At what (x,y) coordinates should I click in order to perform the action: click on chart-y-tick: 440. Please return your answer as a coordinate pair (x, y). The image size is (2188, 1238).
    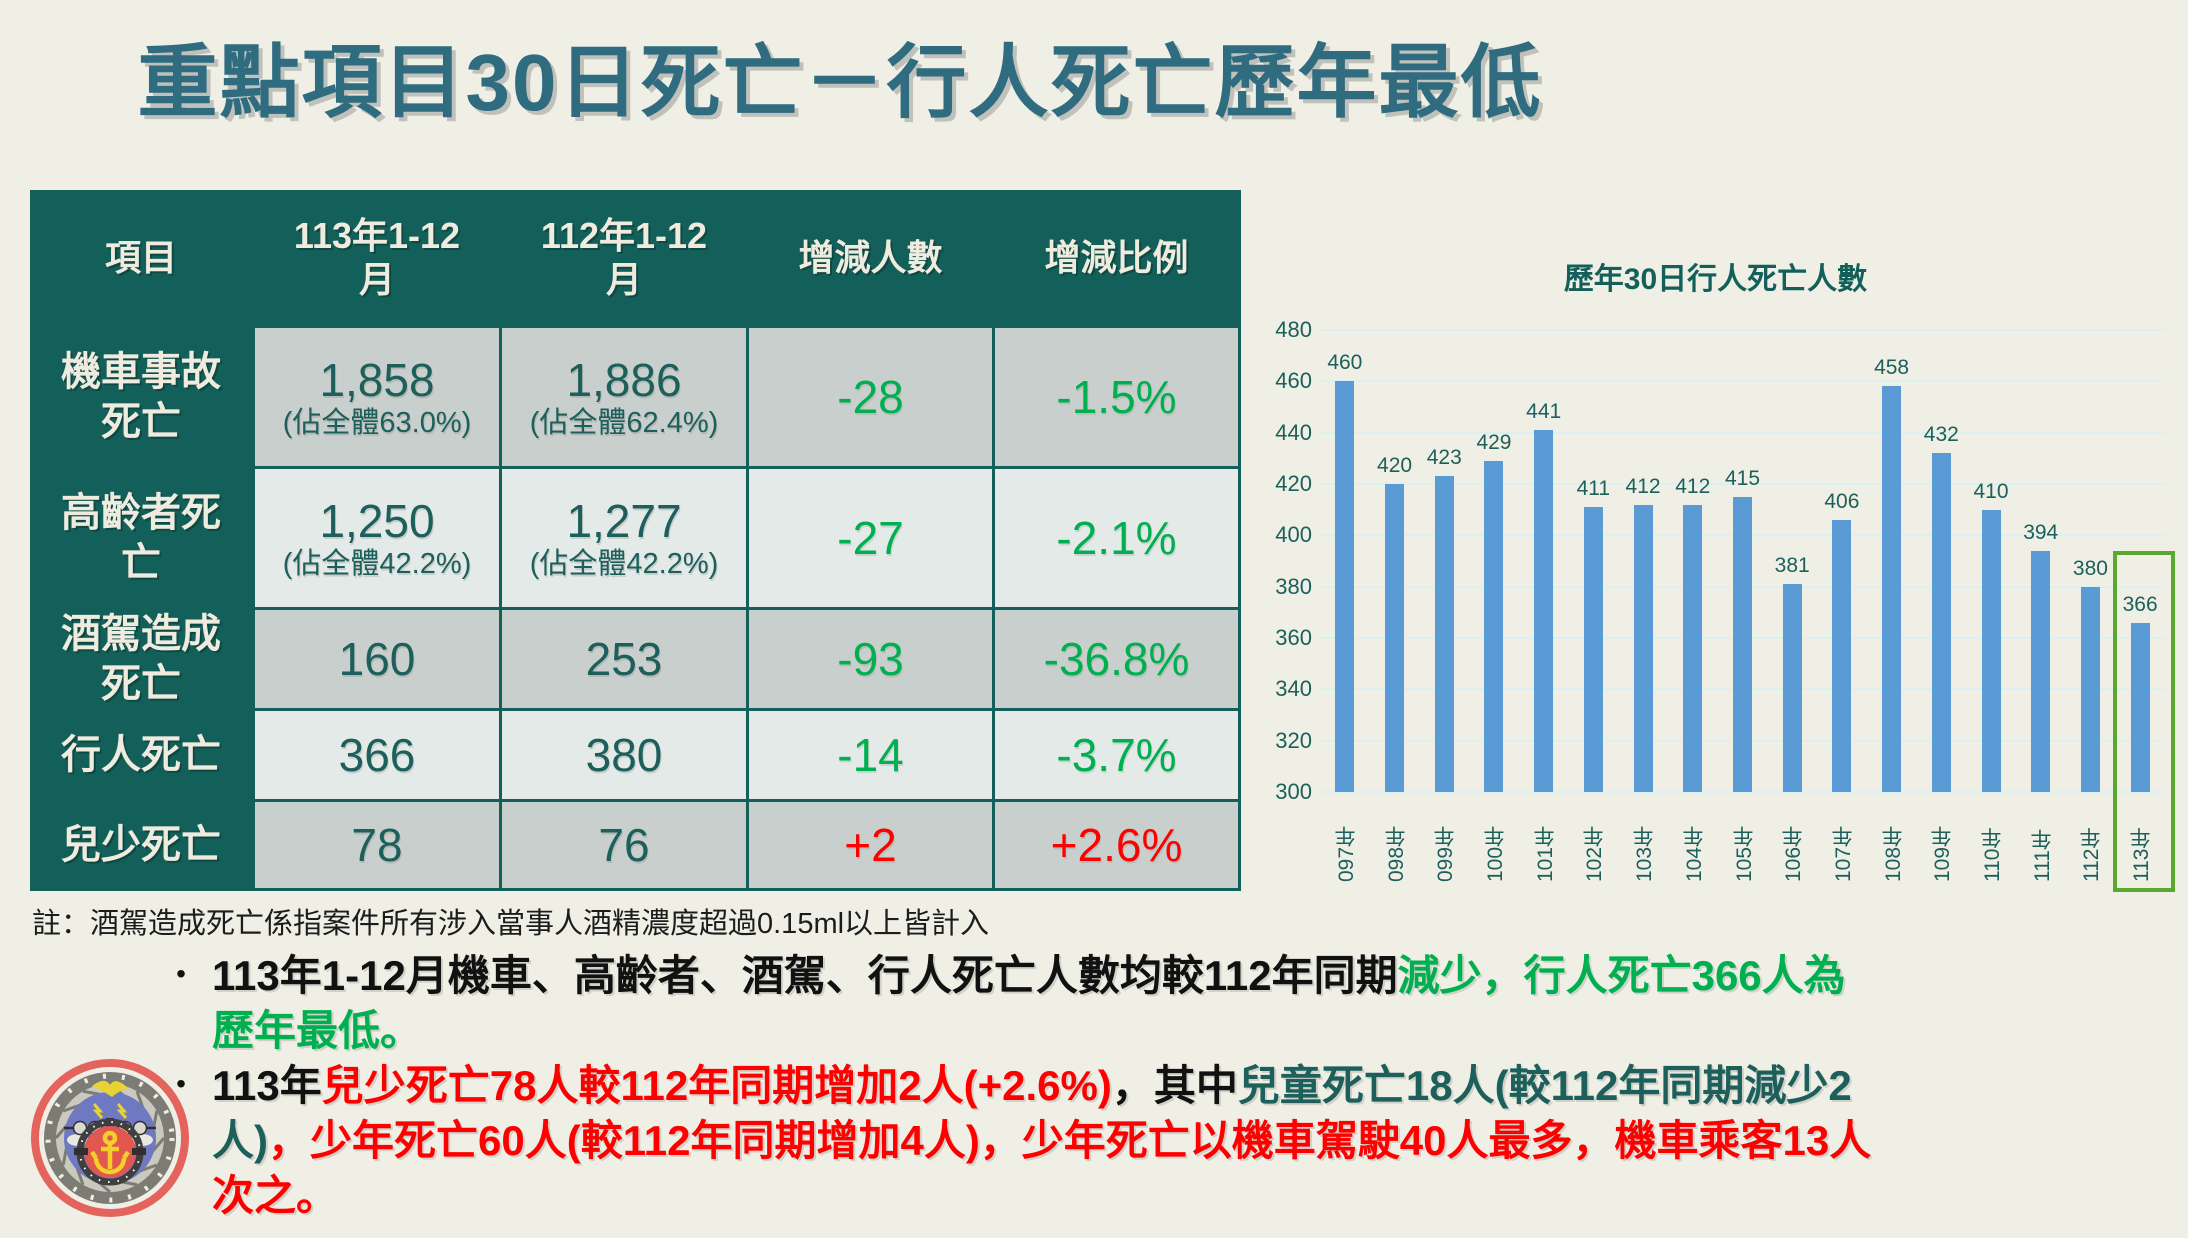
    Looking at the image, I should click on (1293, 432).